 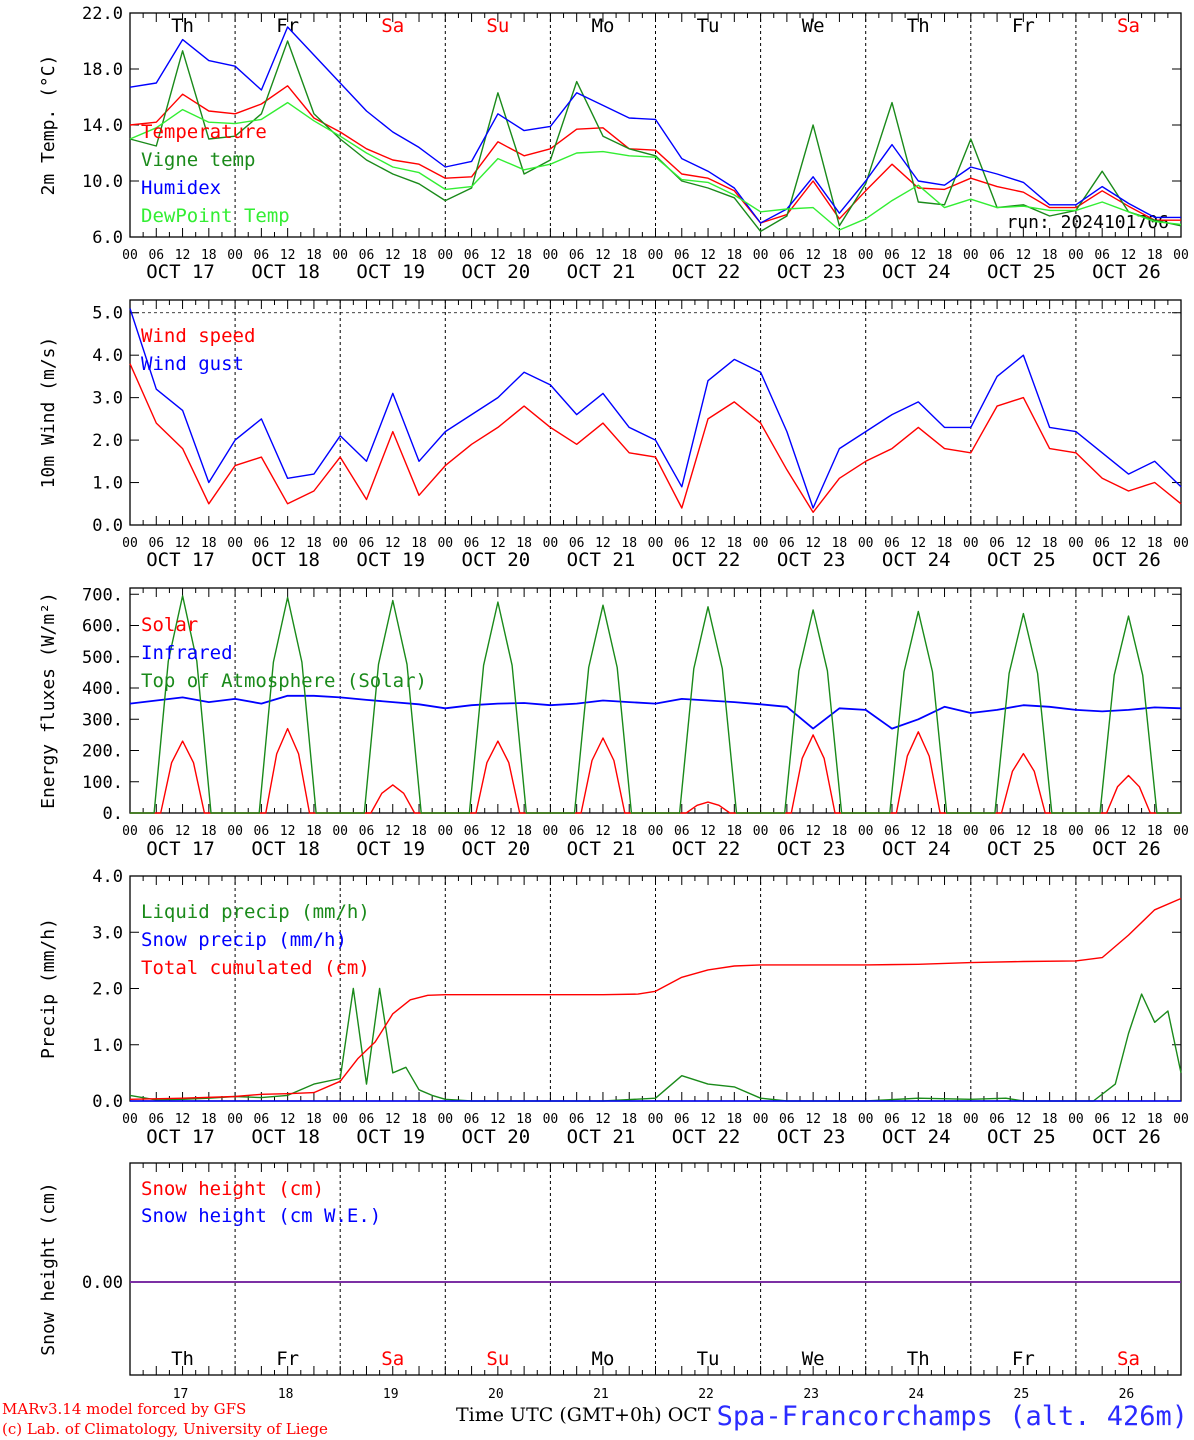 What do you see at coordinates (102, 752) in the screenshot?
I see `y-tick-label: 200.` at bounding box center [102, 752].